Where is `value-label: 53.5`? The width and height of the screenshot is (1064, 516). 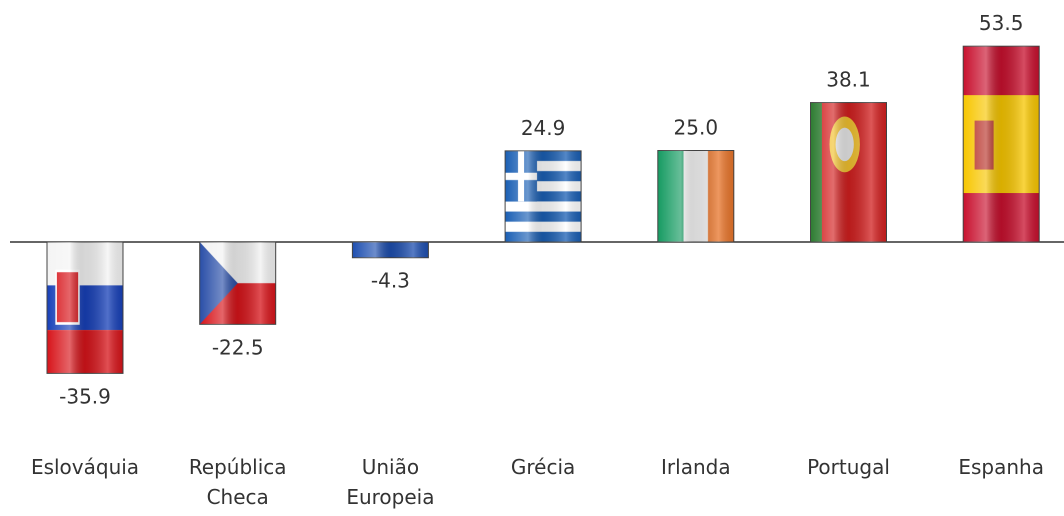 value-label: 53.5 is located at coordinates (1001, 23).